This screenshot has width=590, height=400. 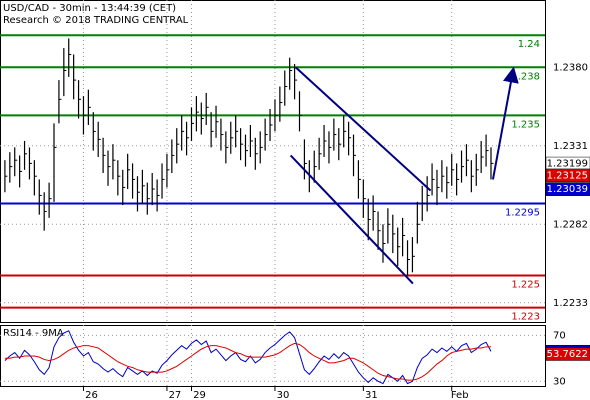 I want to click on x-tick-label: Feb, so click(x=460, y=395).